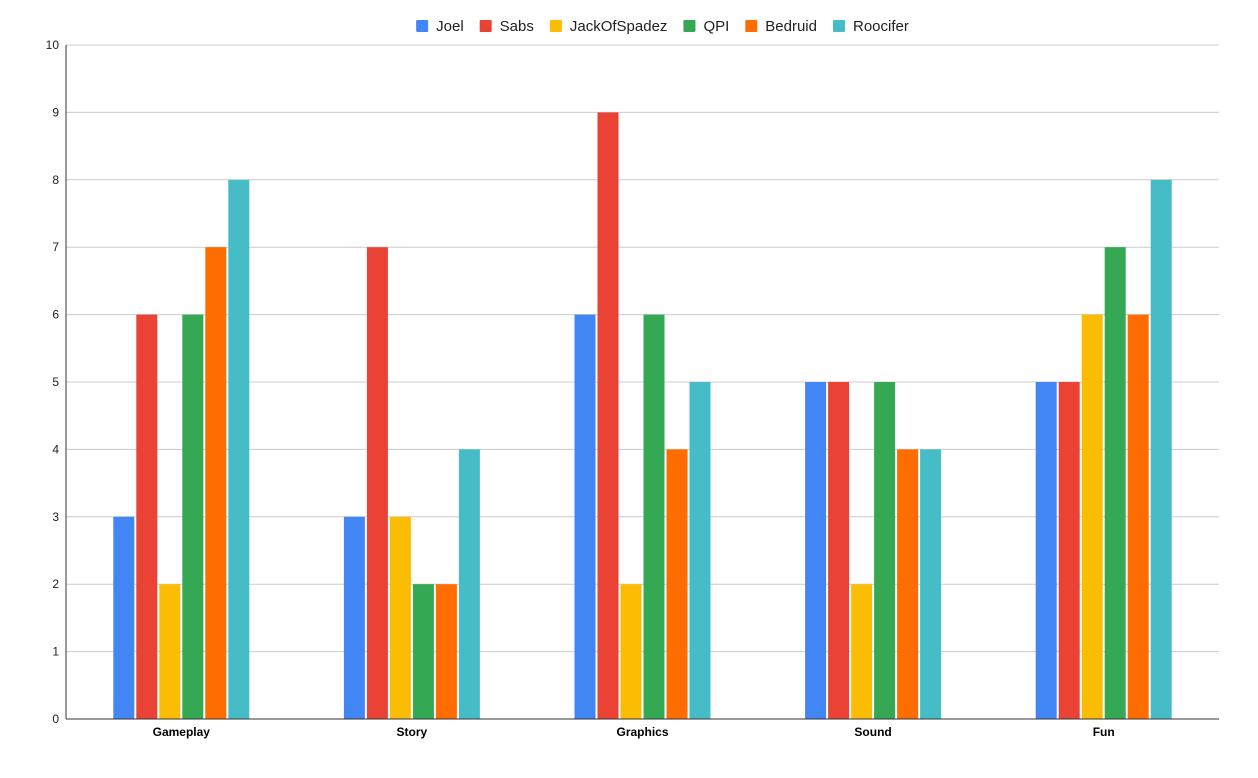 The height and width of the screenshot is (778, 1258). What do you see at coordinates (55, 517) in the screenshot?
I see `y-tick-label: 3` at bounding box center [55, 517].